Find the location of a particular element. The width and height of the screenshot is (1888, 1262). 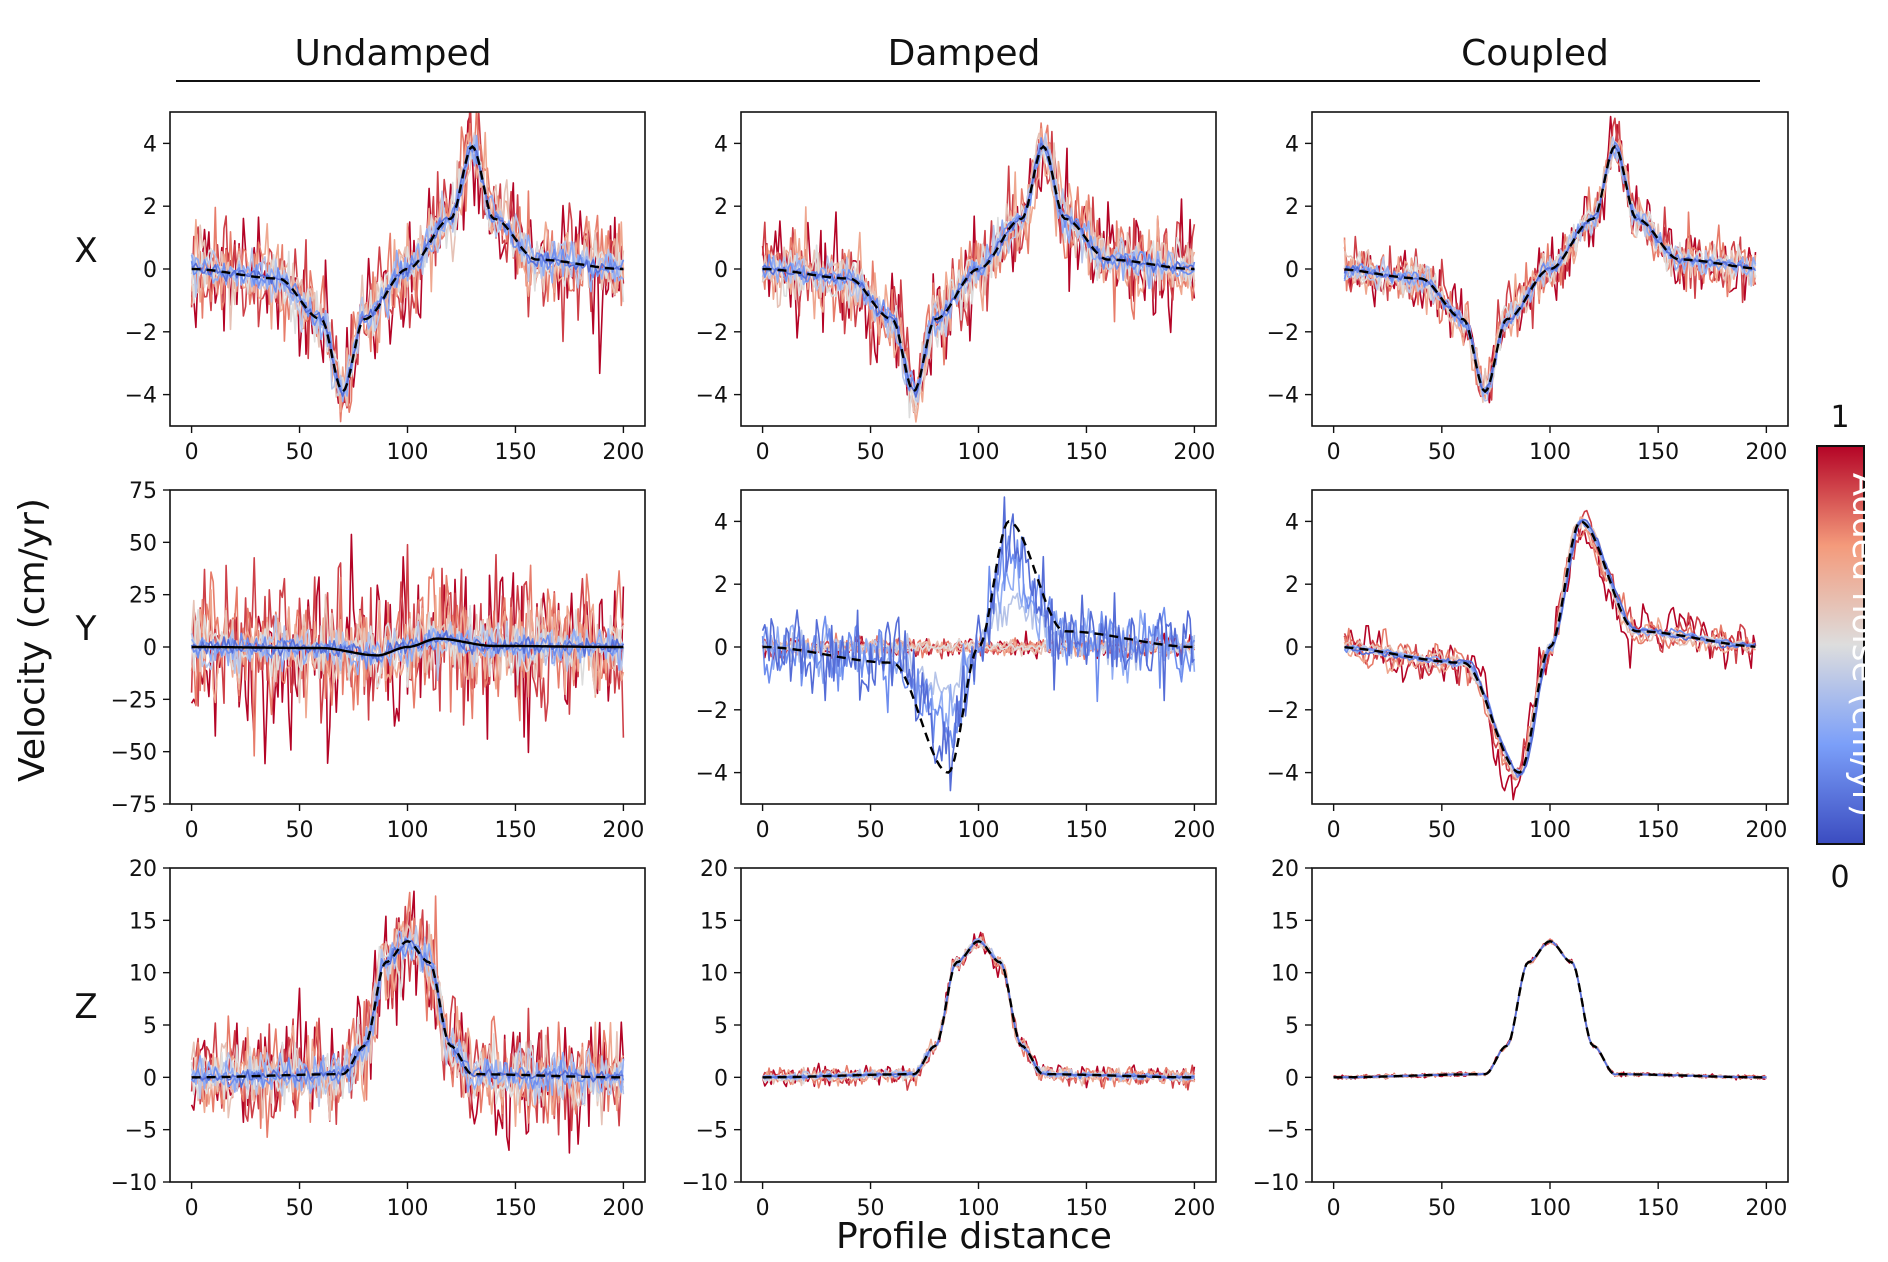

x-tick-label-y-damped-50: 50 is located at coordinates (871, 830).